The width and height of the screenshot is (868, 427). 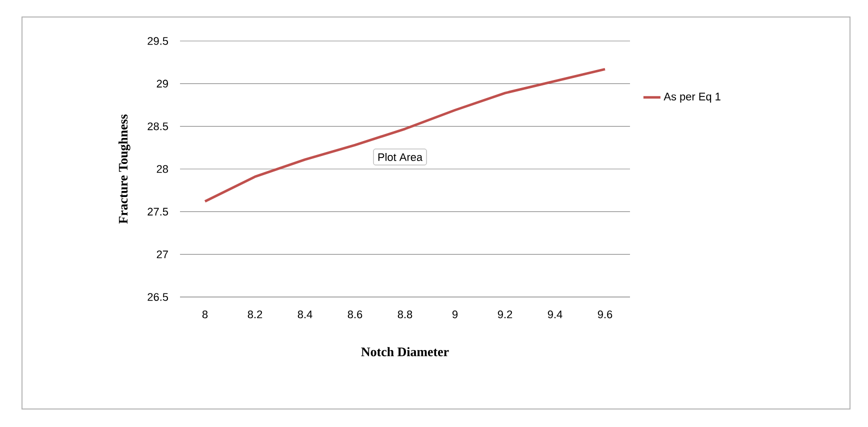 I want to click on y-tick-label: 27, so click(x=162, y=254).